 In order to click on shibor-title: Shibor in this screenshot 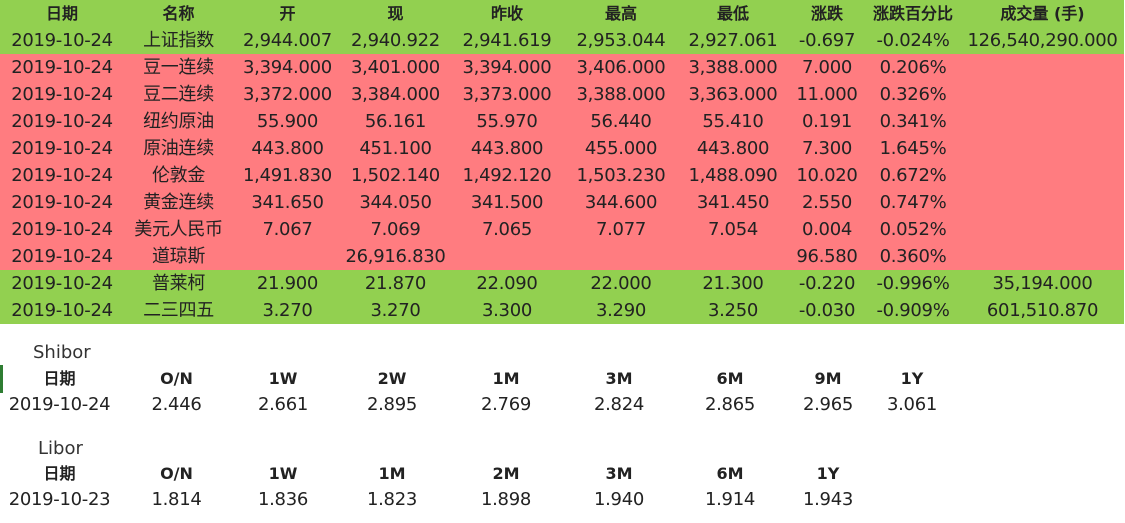, I will do `click(62, 352)`.